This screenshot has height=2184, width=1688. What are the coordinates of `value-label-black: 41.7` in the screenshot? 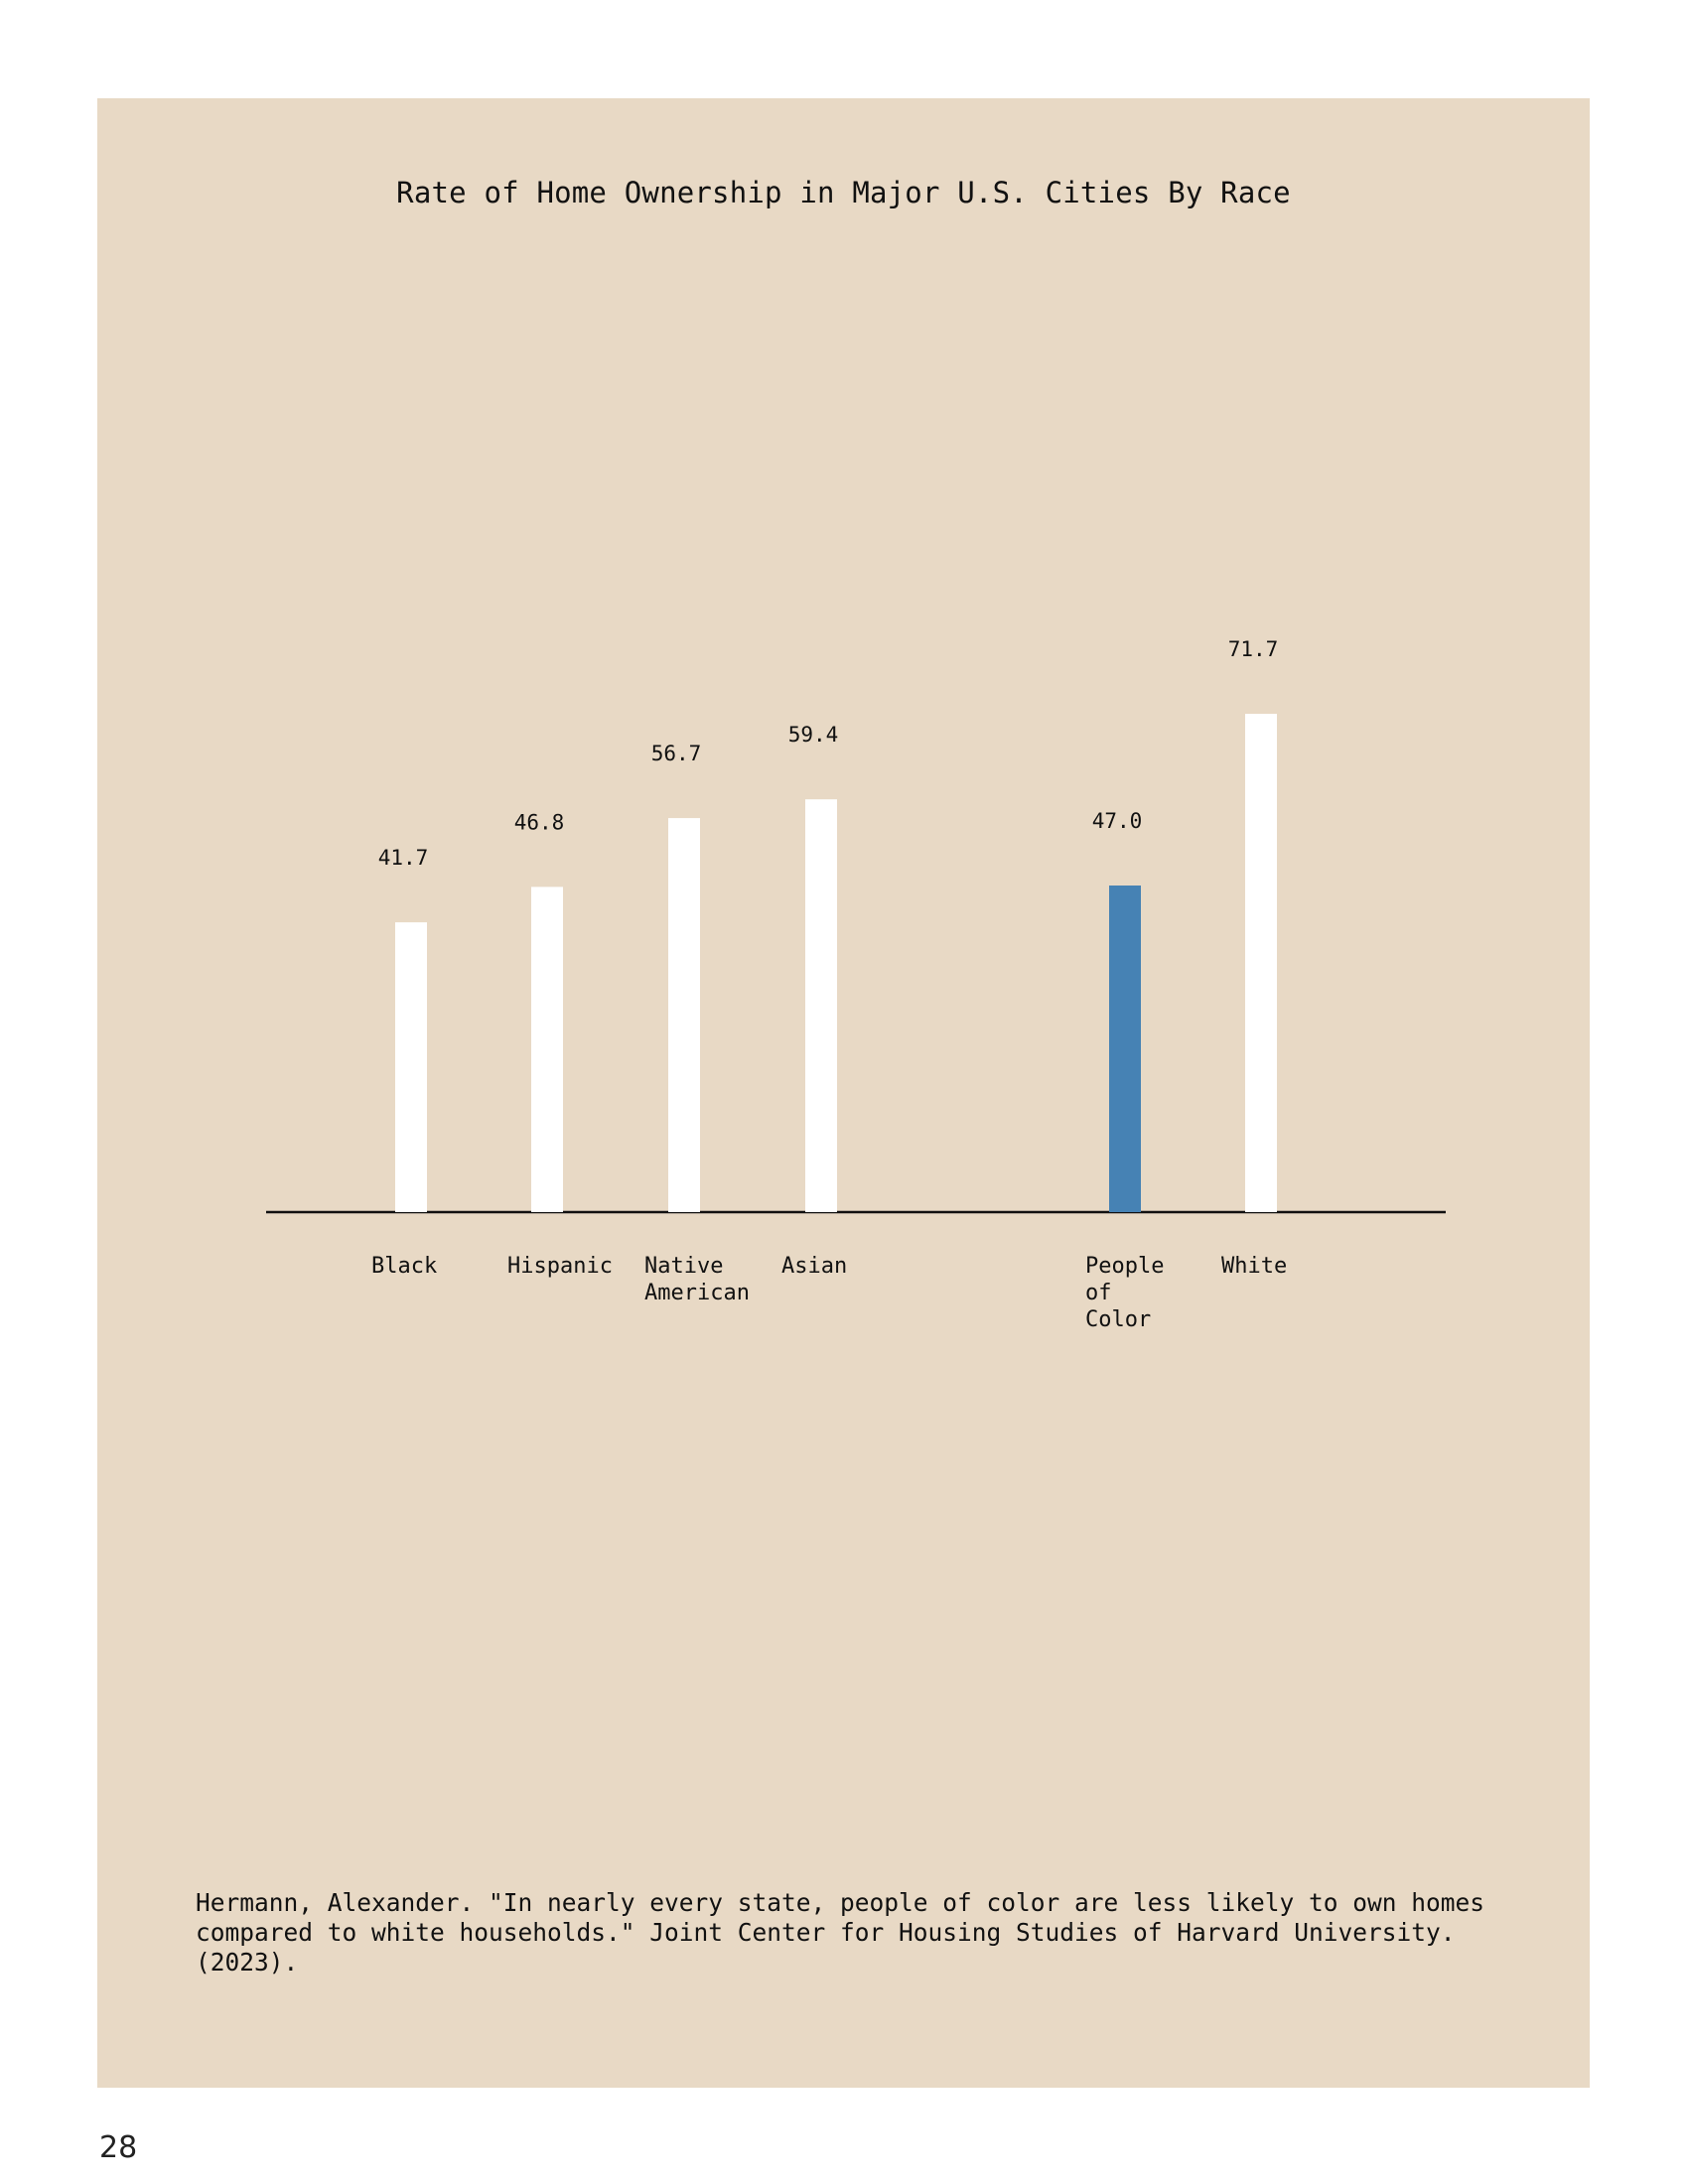 It's located at (403, 858).